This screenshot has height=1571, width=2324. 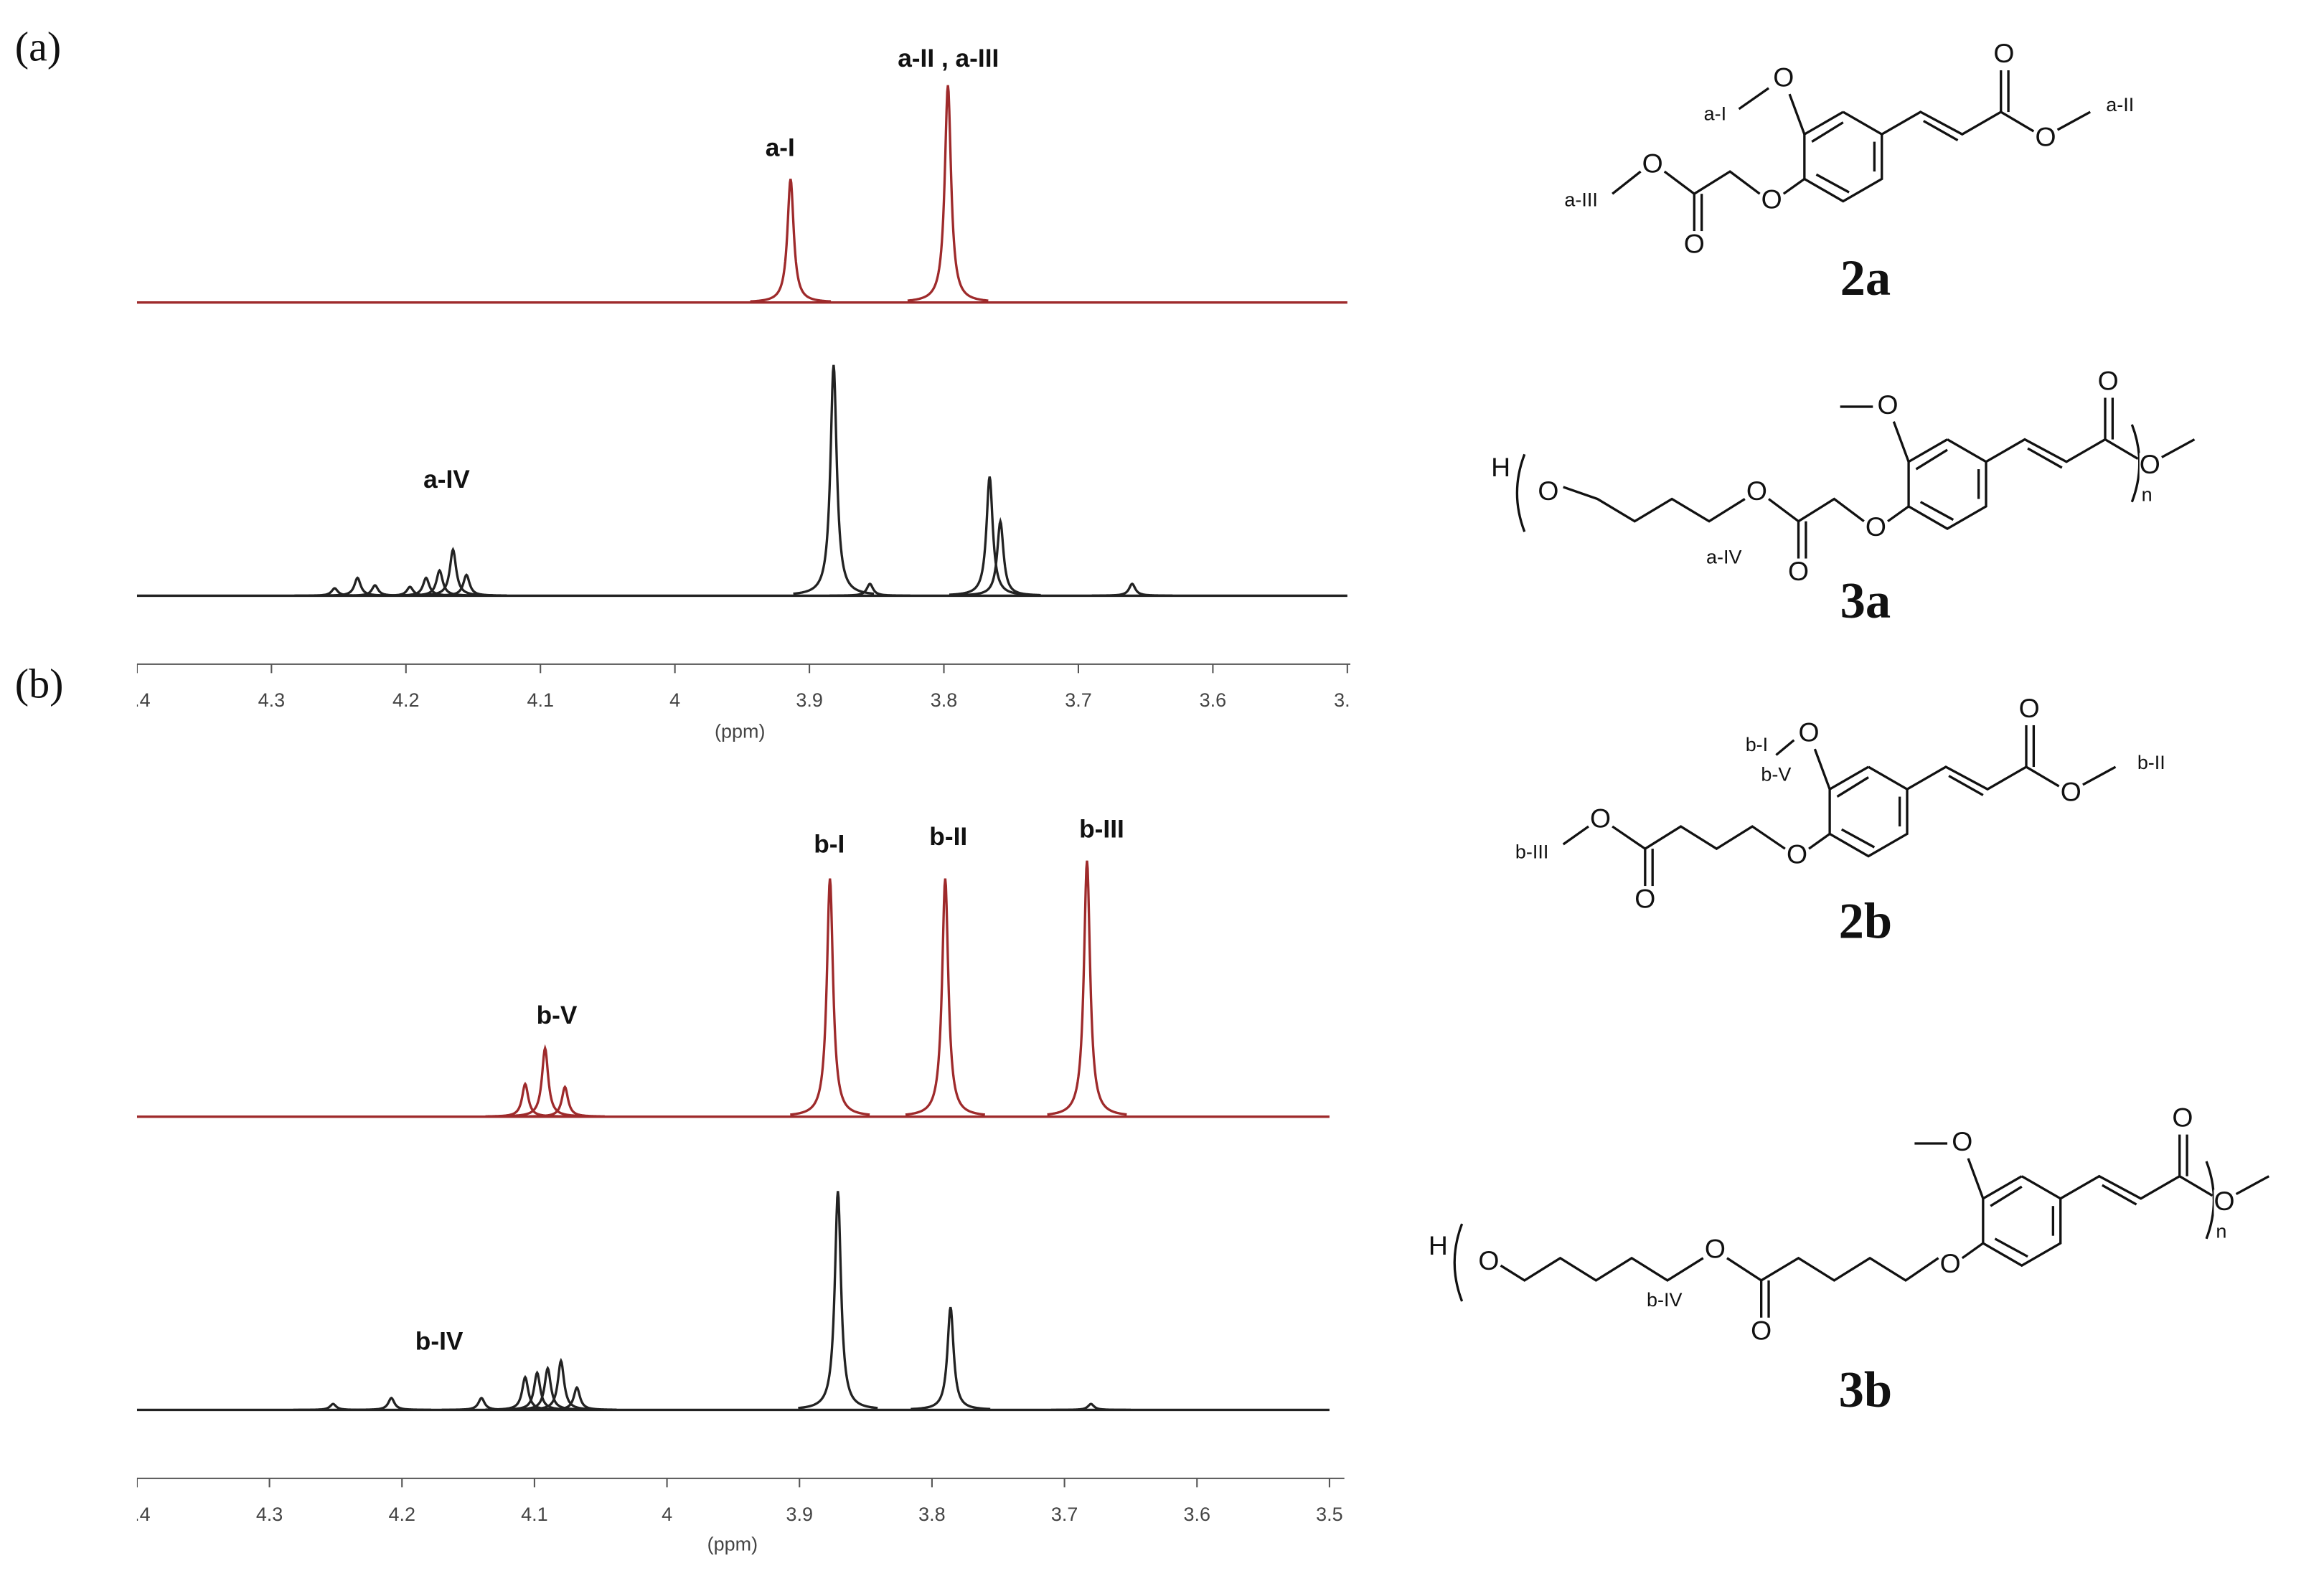 What do you see at coordinates (1347, 700) in the screenshot?
I see `x-tick-label: 3.5` at bounding box center [1347, 700].